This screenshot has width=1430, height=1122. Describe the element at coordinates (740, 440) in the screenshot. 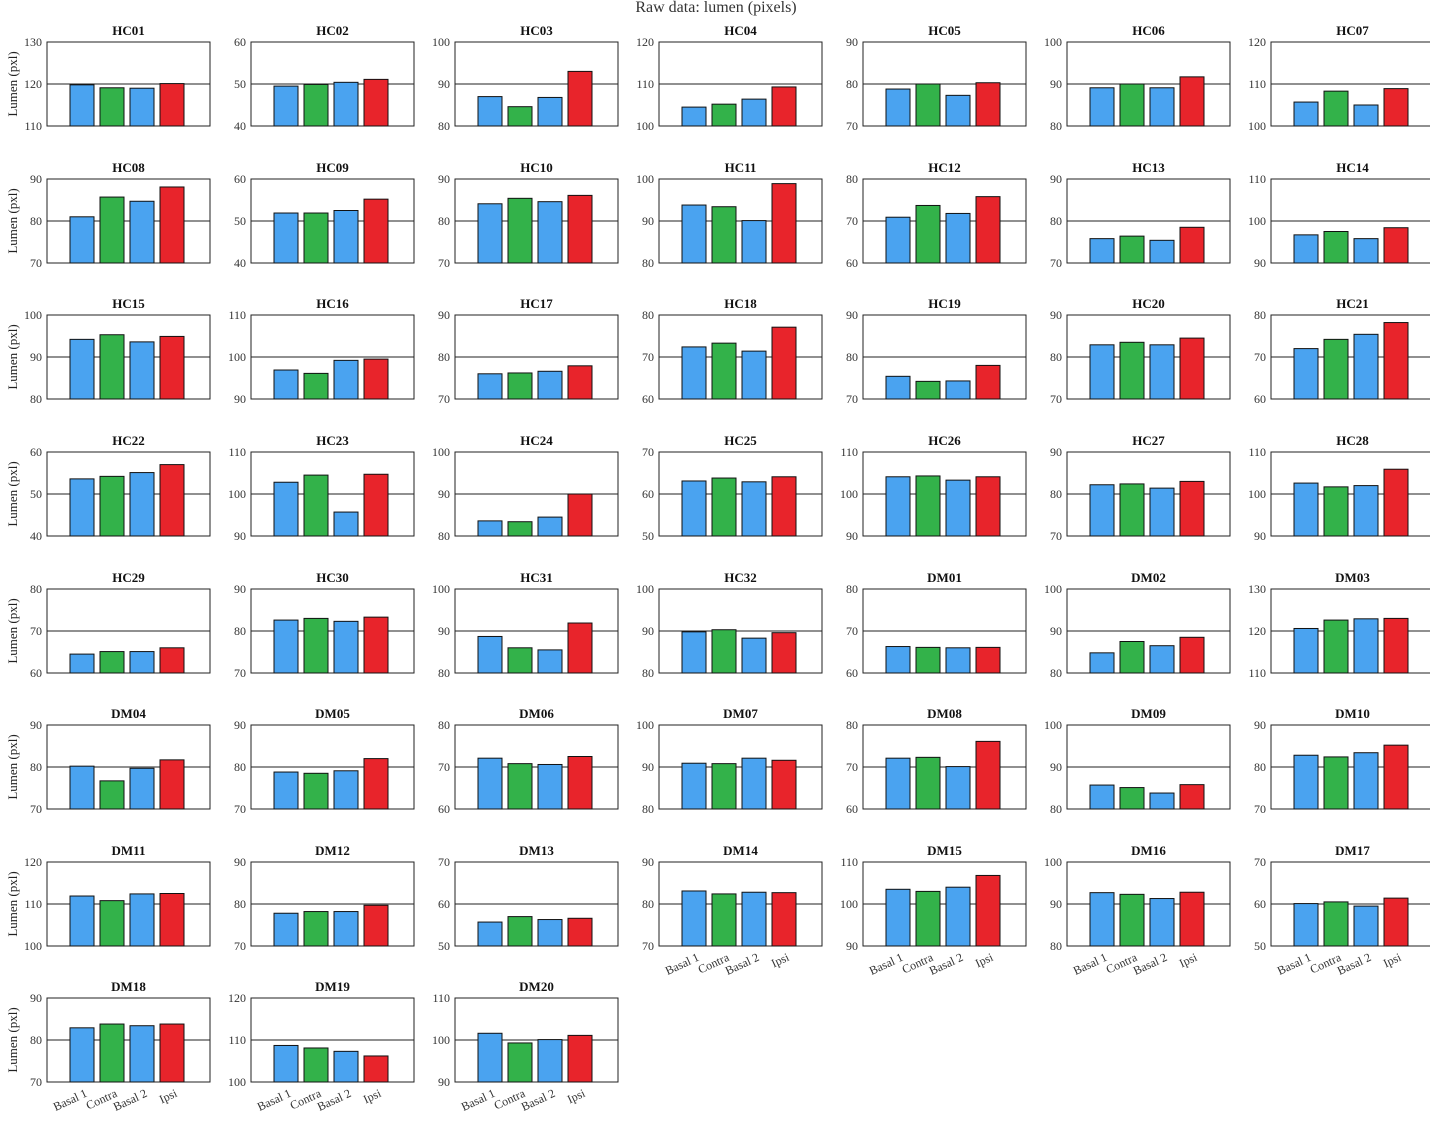

I see `panel-title: HC25` at that location.